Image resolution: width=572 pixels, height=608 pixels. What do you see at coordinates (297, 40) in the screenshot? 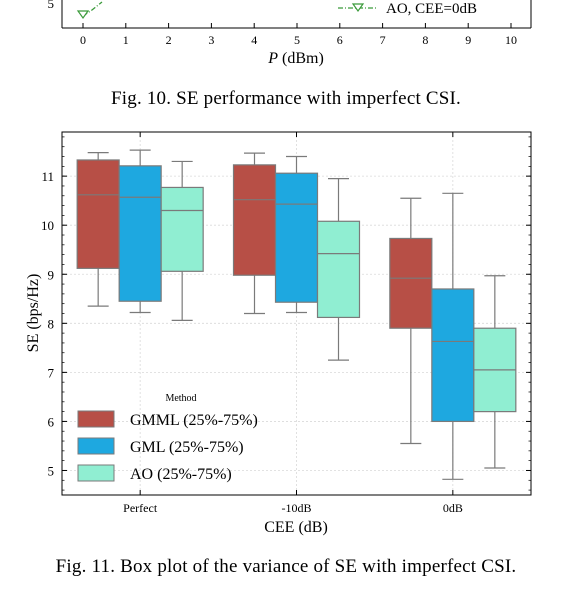
I see `top-x-tick-label: 5` at bounding box center [297, 40].